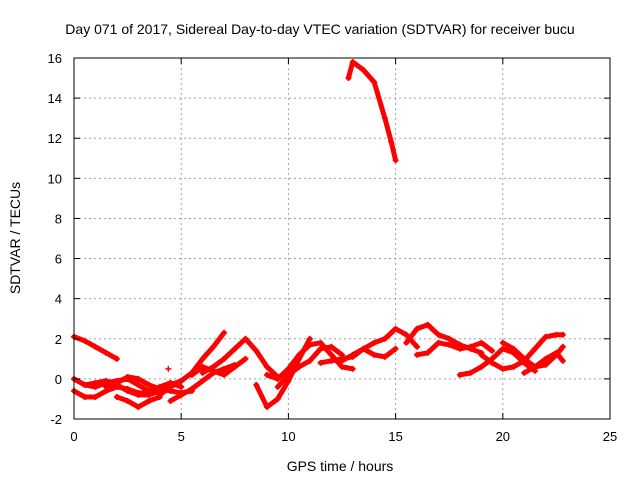 This screenshot has height=480, width=640. I want to click on y-tick-label: -2, so click(56, 419).